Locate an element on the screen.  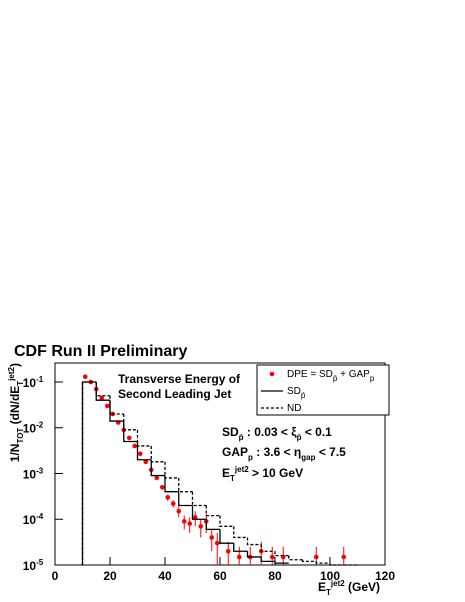
y-tick-label: 10⁻⁴ is located at coordinates (33, 520).